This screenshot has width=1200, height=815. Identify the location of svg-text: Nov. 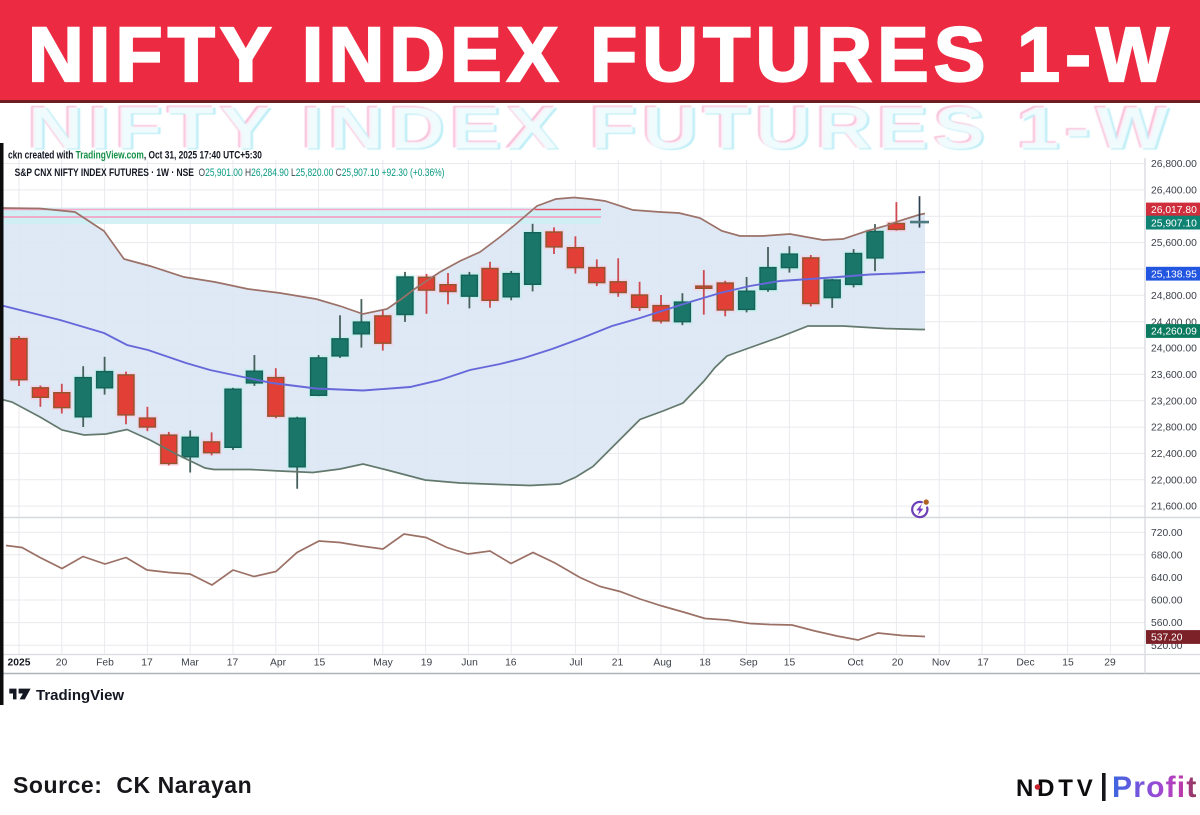
(941, 663).